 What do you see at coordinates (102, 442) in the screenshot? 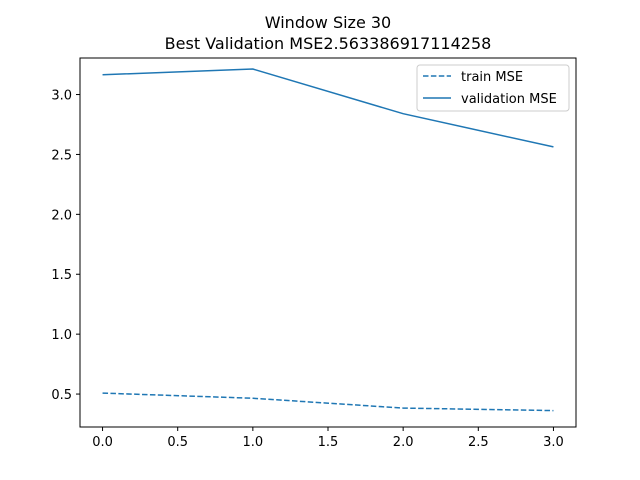
I see `x-tick-label: 0.0` at bounding box center [102, 442].